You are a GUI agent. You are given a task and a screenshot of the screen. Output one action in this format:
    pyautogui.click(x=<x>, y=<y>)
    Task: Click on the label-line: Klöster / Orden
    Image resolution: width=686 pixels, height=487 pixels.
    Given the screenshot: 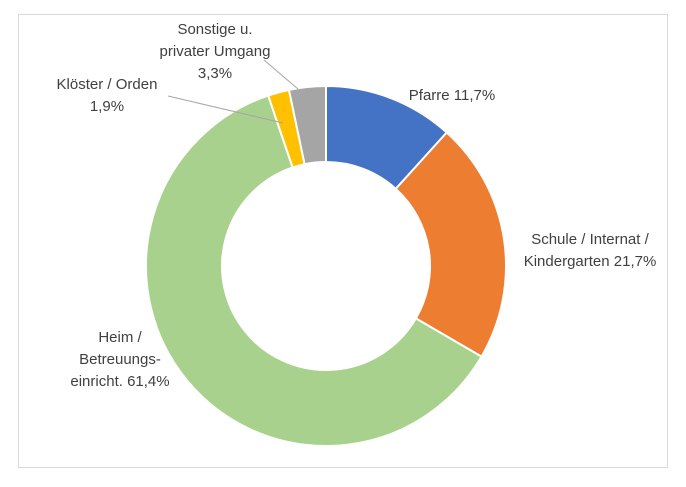 What is the action you would take?
    pyautogui.click(x=107, y=84)
    